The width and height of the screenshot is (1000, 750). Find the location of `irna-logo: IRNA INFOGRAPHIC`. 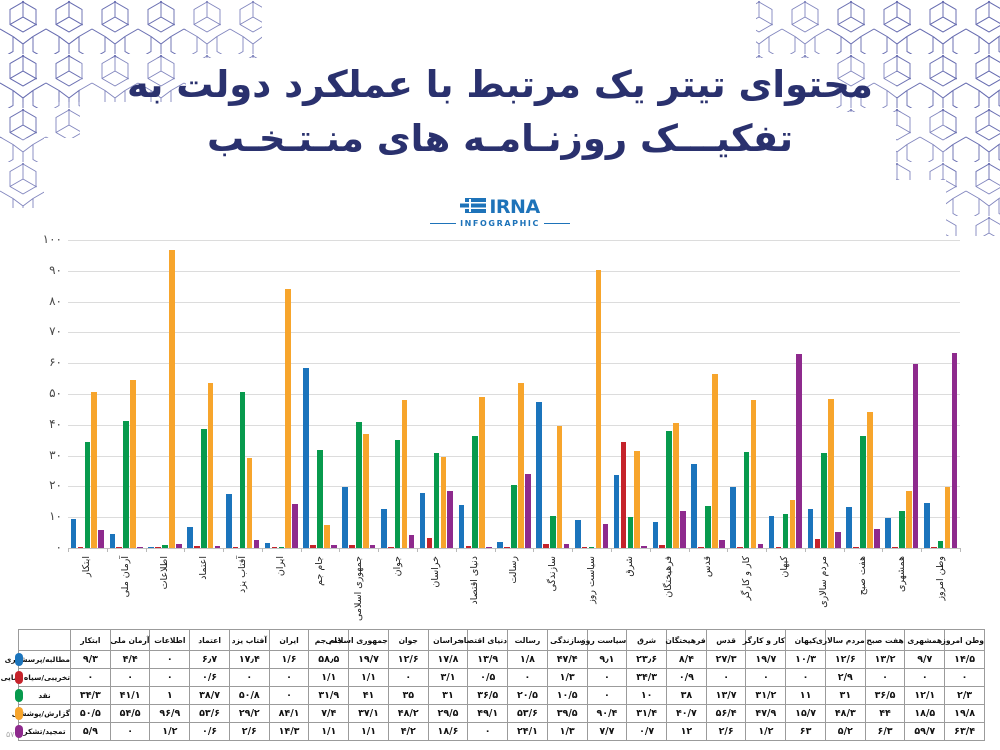

irna-logo: IRNA INFOGRAPHIC is located at coordinates (500, 212).